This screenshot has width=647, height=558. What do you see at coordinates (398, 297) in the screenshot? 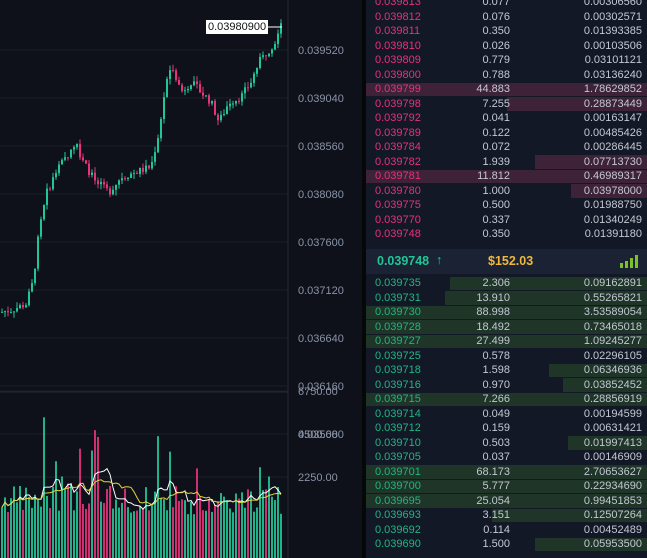
I see `price-cell: 0.039731` at bounding box center [398, 297].